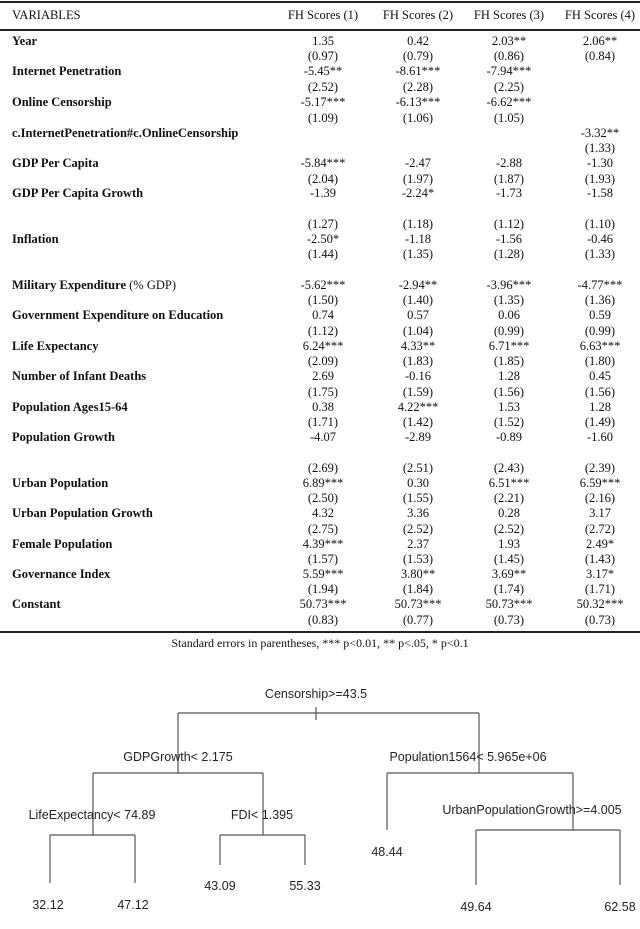 Image resolution: width=640 pixels, height=929 pixels. I want to click on standard-error-cell: (1.84), so click(418, 589).